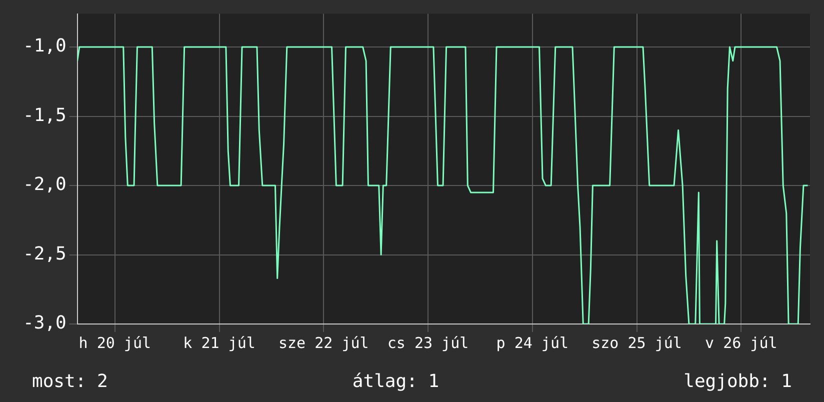  Describe the element at coordinates (70, 381) in the screenshot. I see `text: most: 2` at that location.